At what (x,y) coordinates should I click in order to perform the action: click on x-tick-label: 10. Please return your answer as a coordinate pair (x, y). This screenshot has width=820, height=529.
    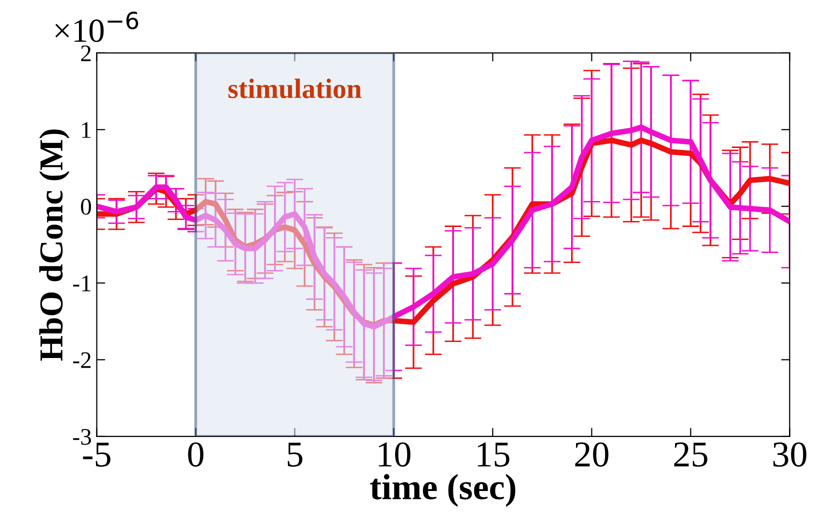
    Looking at the image, I should click on (394, 454).